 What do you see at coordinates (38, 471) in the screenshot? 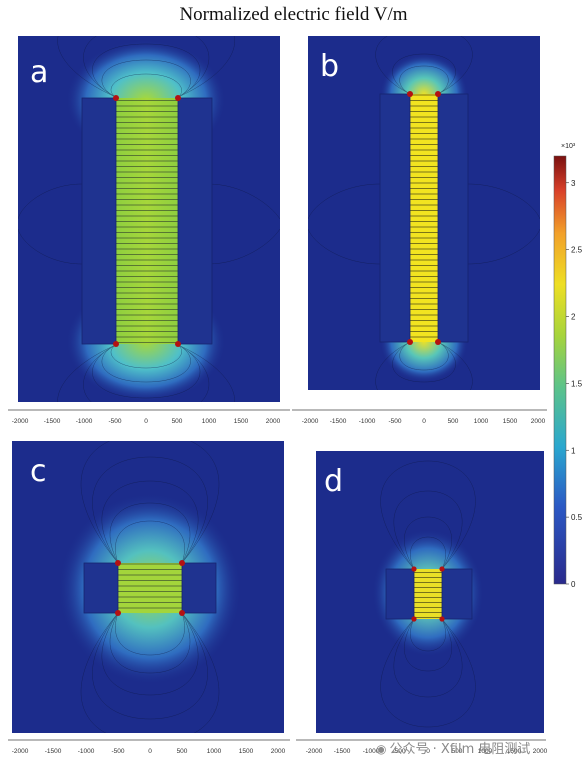
I see `panel-c-letter: c` at bounding box center [38, 471].